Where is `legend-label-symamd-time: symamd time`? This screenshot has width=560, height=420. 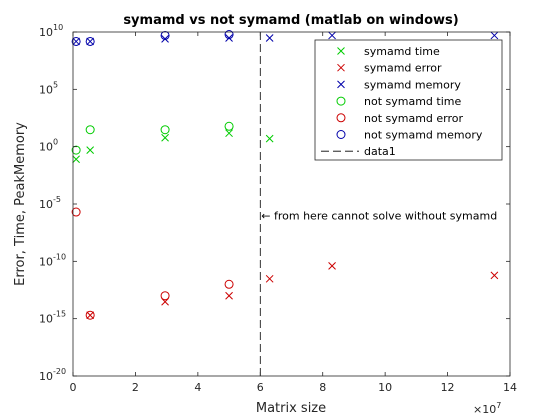
legend-label-symamd-time: symamd time is located at coordinates (402, 51).